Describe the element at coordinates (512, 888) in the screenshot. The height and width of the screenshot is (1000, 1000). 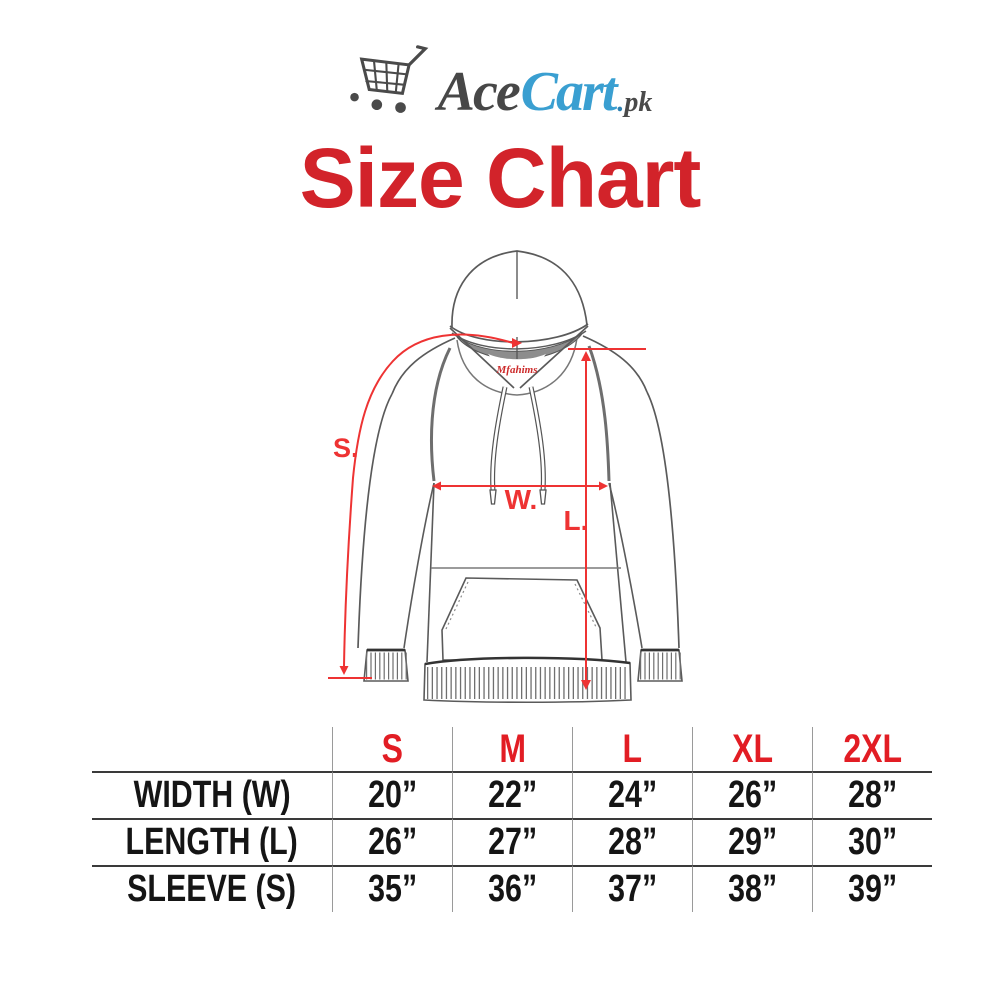
I see `table-cell: 36”` at that location.